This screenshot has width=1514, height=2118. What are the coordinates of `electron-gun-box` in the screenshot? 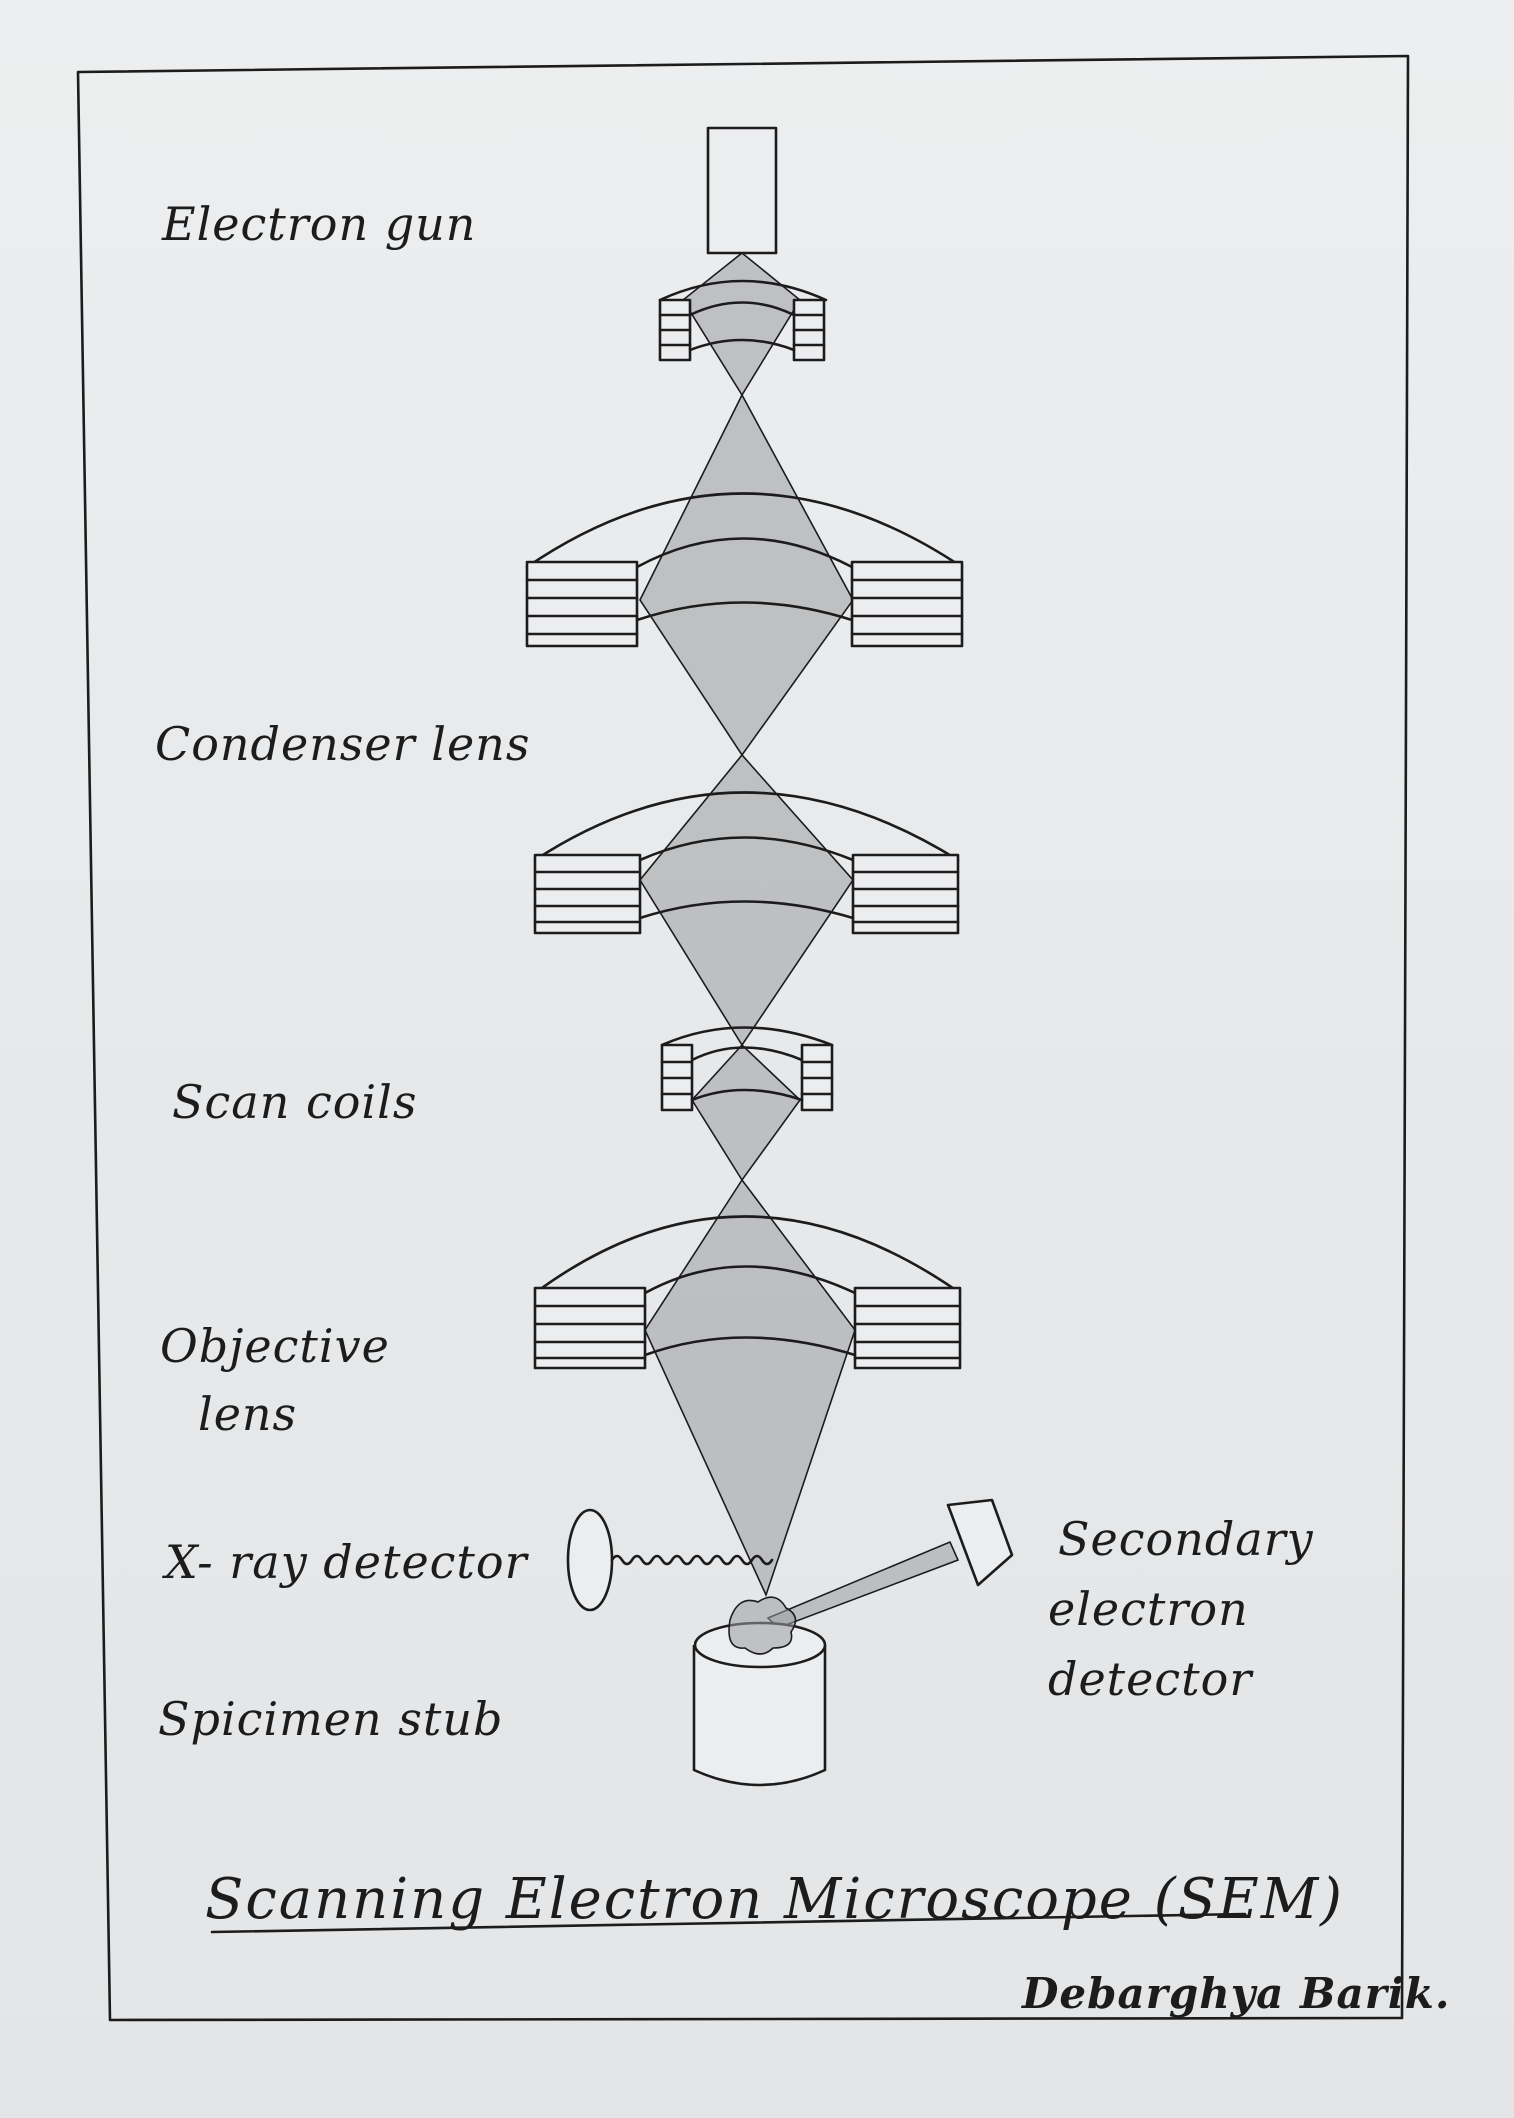 It's located at (742, 190).